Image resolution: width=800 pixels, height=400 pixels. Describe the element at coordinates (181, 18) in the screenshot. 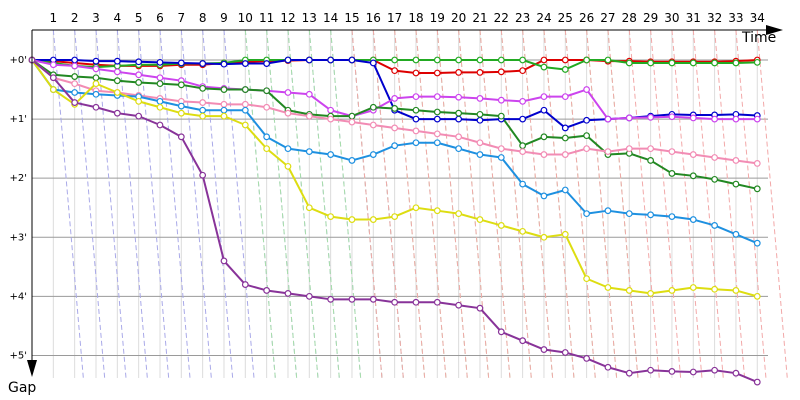

I see `lap-tick-label: 7` at that location.